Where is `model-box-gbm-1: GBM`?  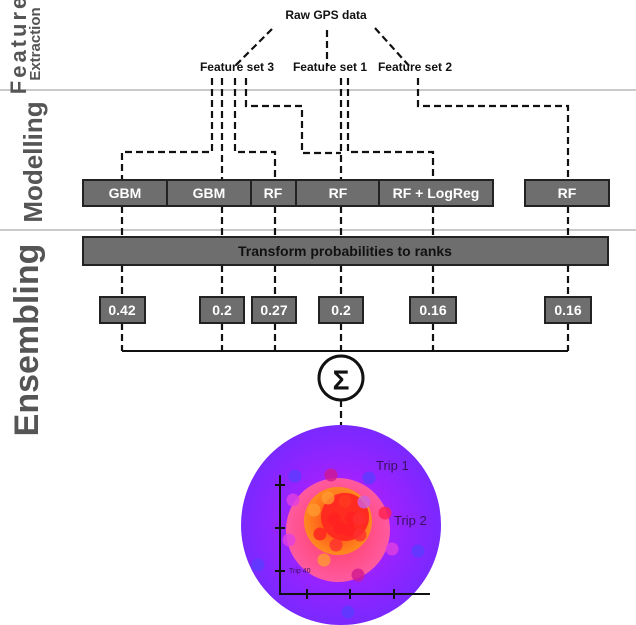 model-box-gbm-1: GBM is located at coordinates (125, 193).